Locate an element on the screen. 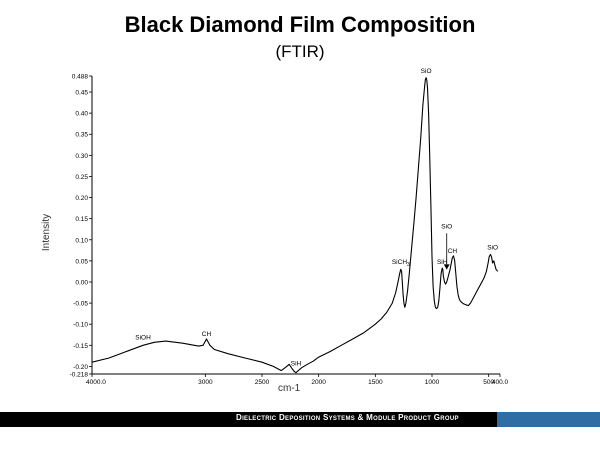  y-tick-label: 0.15 is located at coordinates (81, 219).